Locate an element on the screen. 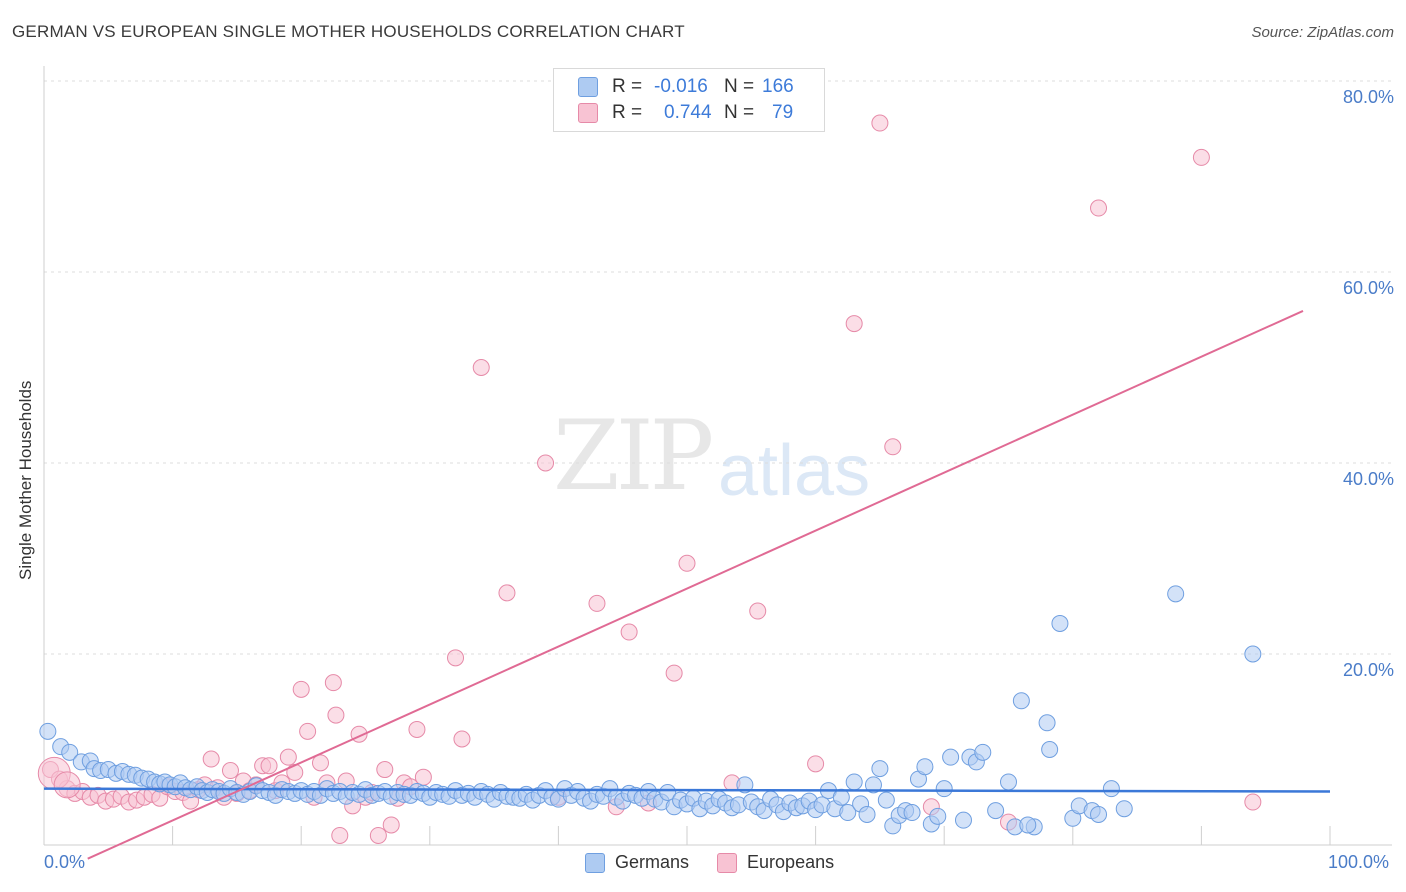 The height and width of the screenshot is (892, 1406). legend-row-germans: R = -0.016 N = 166 is located at coordinates (686, 87).